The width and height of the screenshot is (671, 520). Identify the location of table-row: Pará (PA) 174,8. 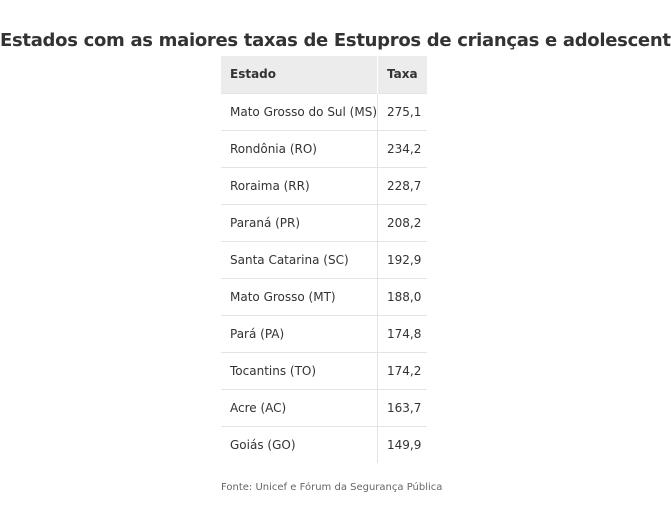
(324, 333).